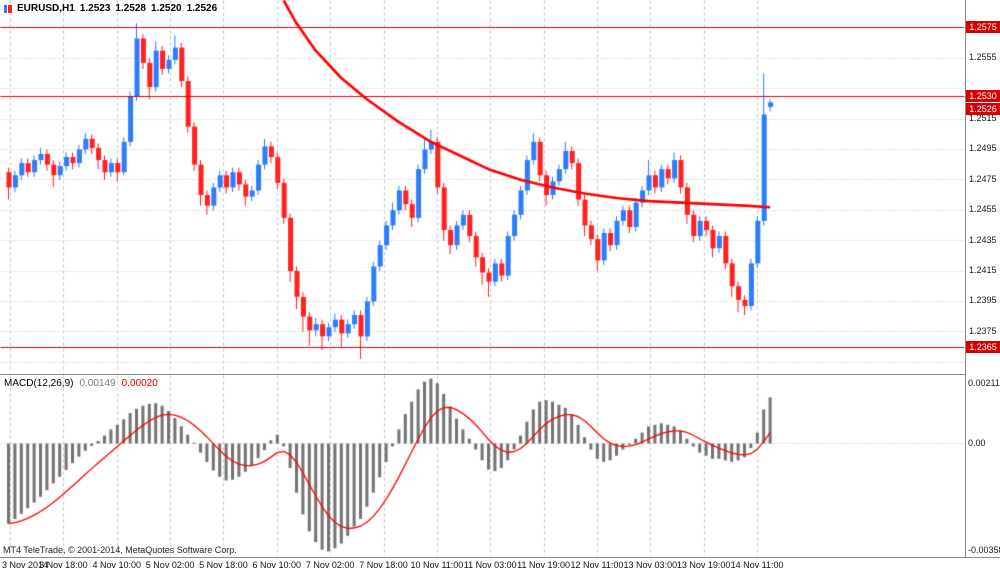 The width and height of the screenshot is (1000, 572). What do you see at coordinates (650, 565) in the screenshot?
I see `time-axis-label: 13 Nov 03:00` at bounding box center [650, 565].